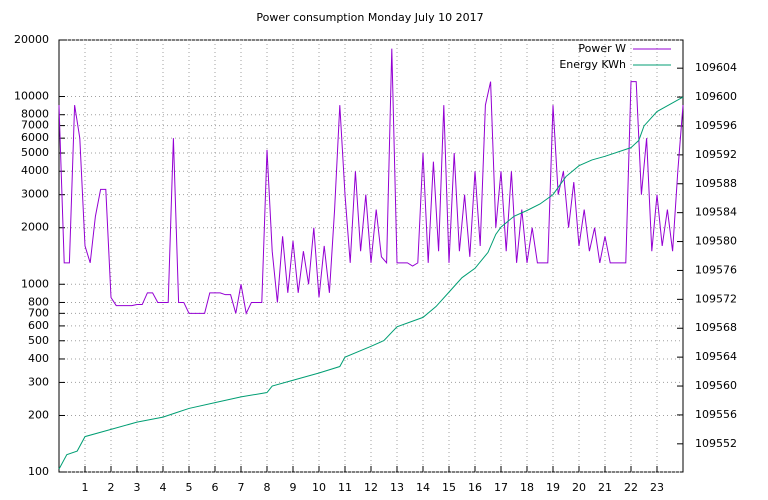  I want to click on y-tick-label: 7000, so click(35, 125).